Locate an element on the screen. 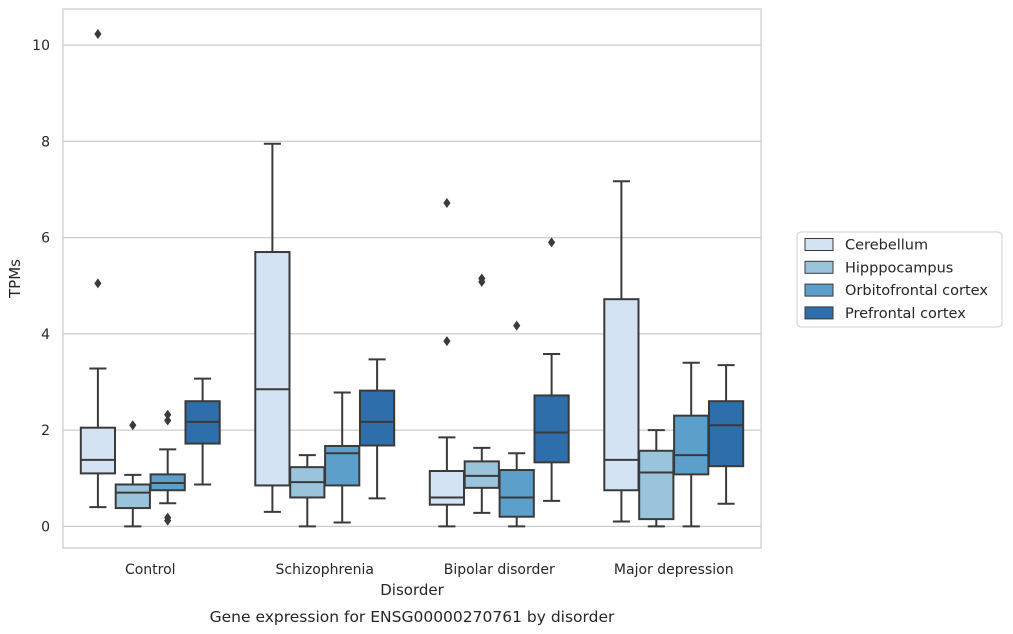 This screenshot has width=1013, height=634. x-tick-label: Control is located at coordinates (150, 570).